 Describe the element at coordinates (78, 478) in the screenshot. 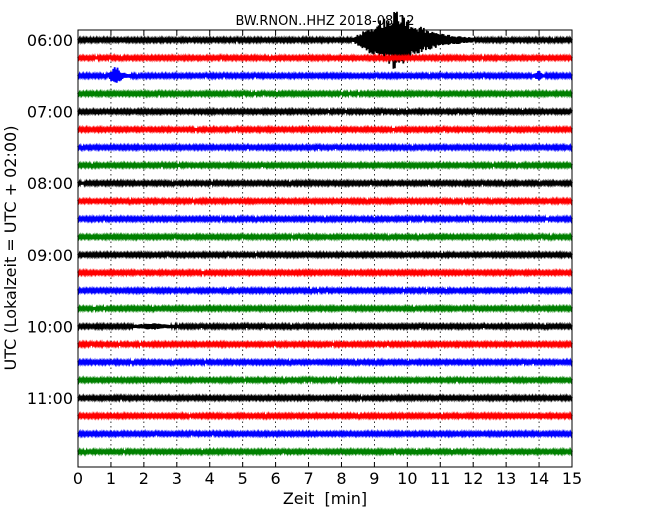

I see `x-tick-label: 0` at that location.